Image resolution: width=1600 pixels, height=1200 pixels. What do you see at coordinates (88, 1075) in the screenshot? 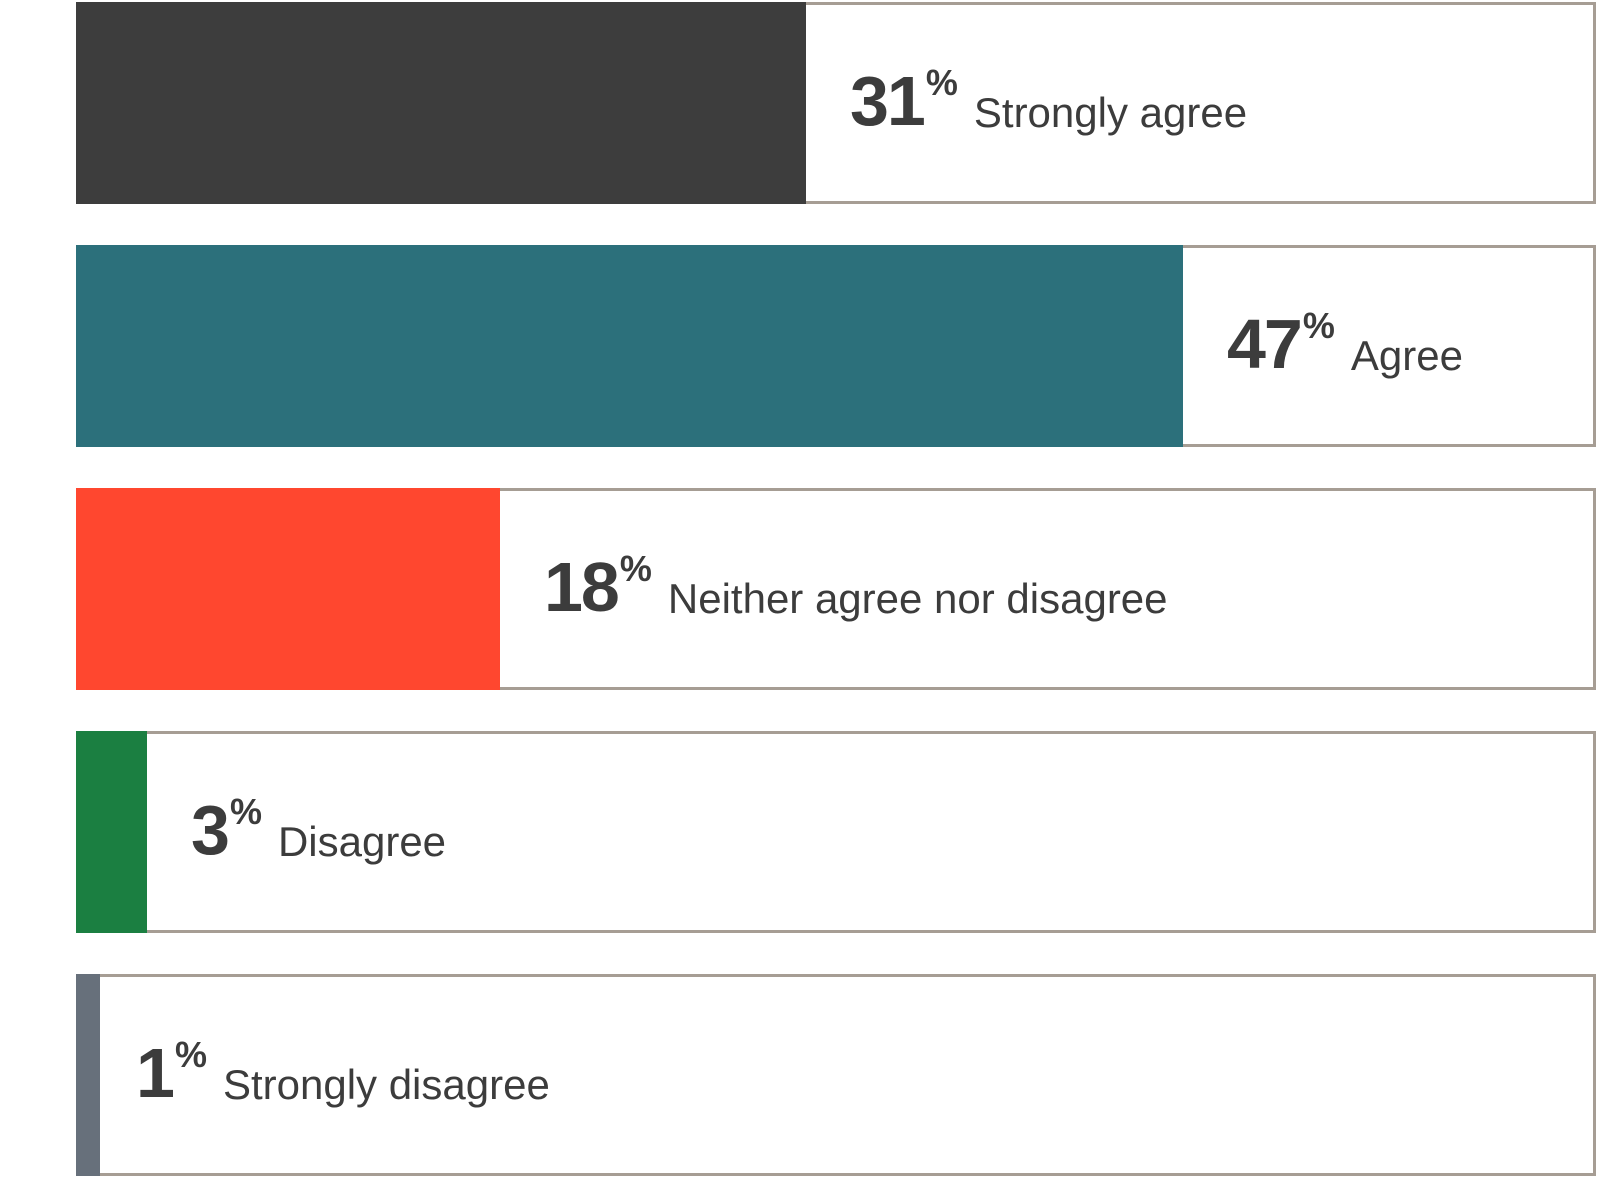
I see `bar-strongly-disagree` at bounding box center [88, 1075].